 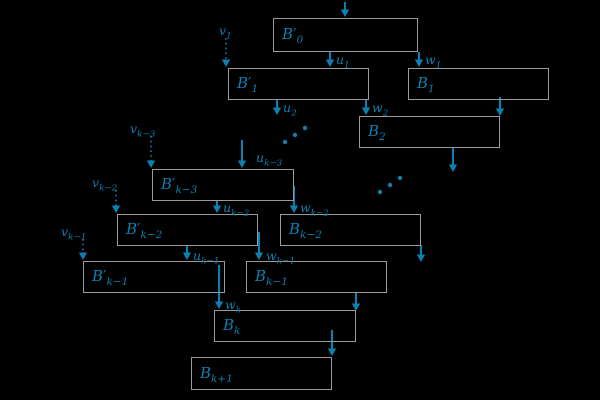 I want to click on block-b2, so click(x=429, y=132).